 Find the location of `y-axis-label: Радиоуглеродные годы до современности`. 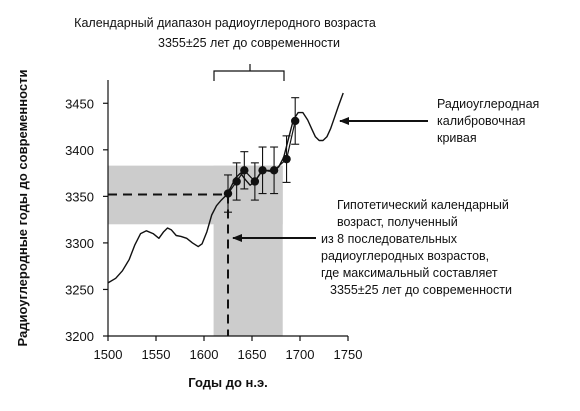

y-axis-label: Радиоуглеродные годы до современности is located at coordinates (22, 207).